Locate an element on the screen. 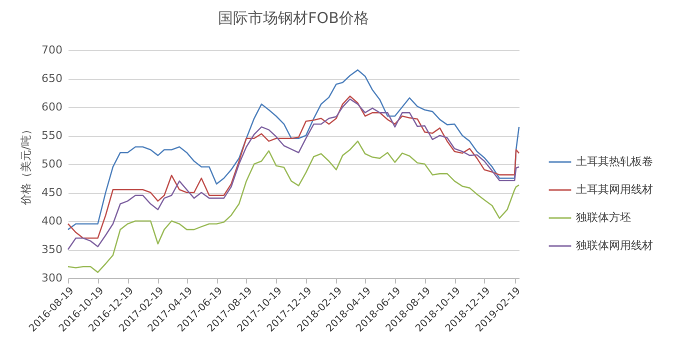 Image resolution: width=677 pixels, height=345 pixels. y-tick-label: 400 is located at coordinates (52, 221).